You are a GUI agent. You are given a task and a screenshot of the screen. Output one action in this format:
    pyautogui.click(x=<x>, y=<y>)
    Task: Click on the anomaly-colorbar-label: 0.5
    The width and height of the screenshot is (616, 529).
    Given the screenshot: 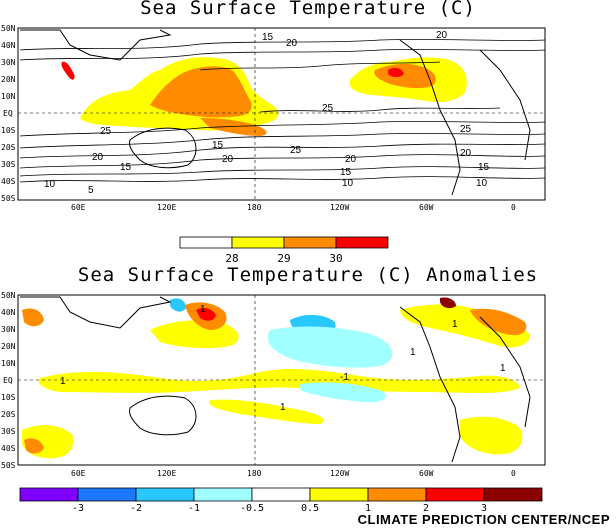 What is the action you would take?
    pyautogui.click(x=310, y=508)
    